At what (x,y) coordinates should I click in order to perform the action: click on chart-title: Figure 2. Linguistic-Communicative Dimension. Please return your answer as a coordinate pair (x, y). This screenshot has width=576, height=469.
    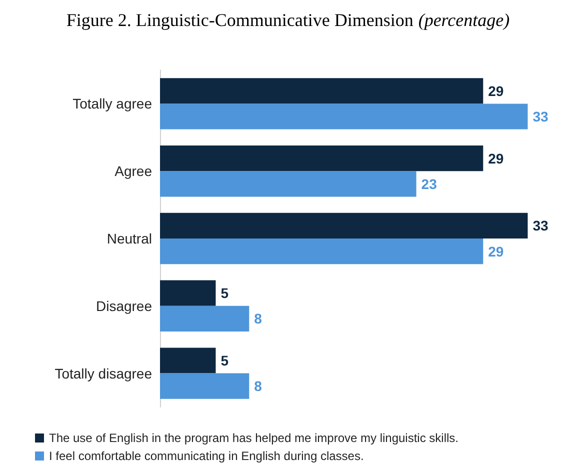
    Looking at the image, I should click on (240, 20).